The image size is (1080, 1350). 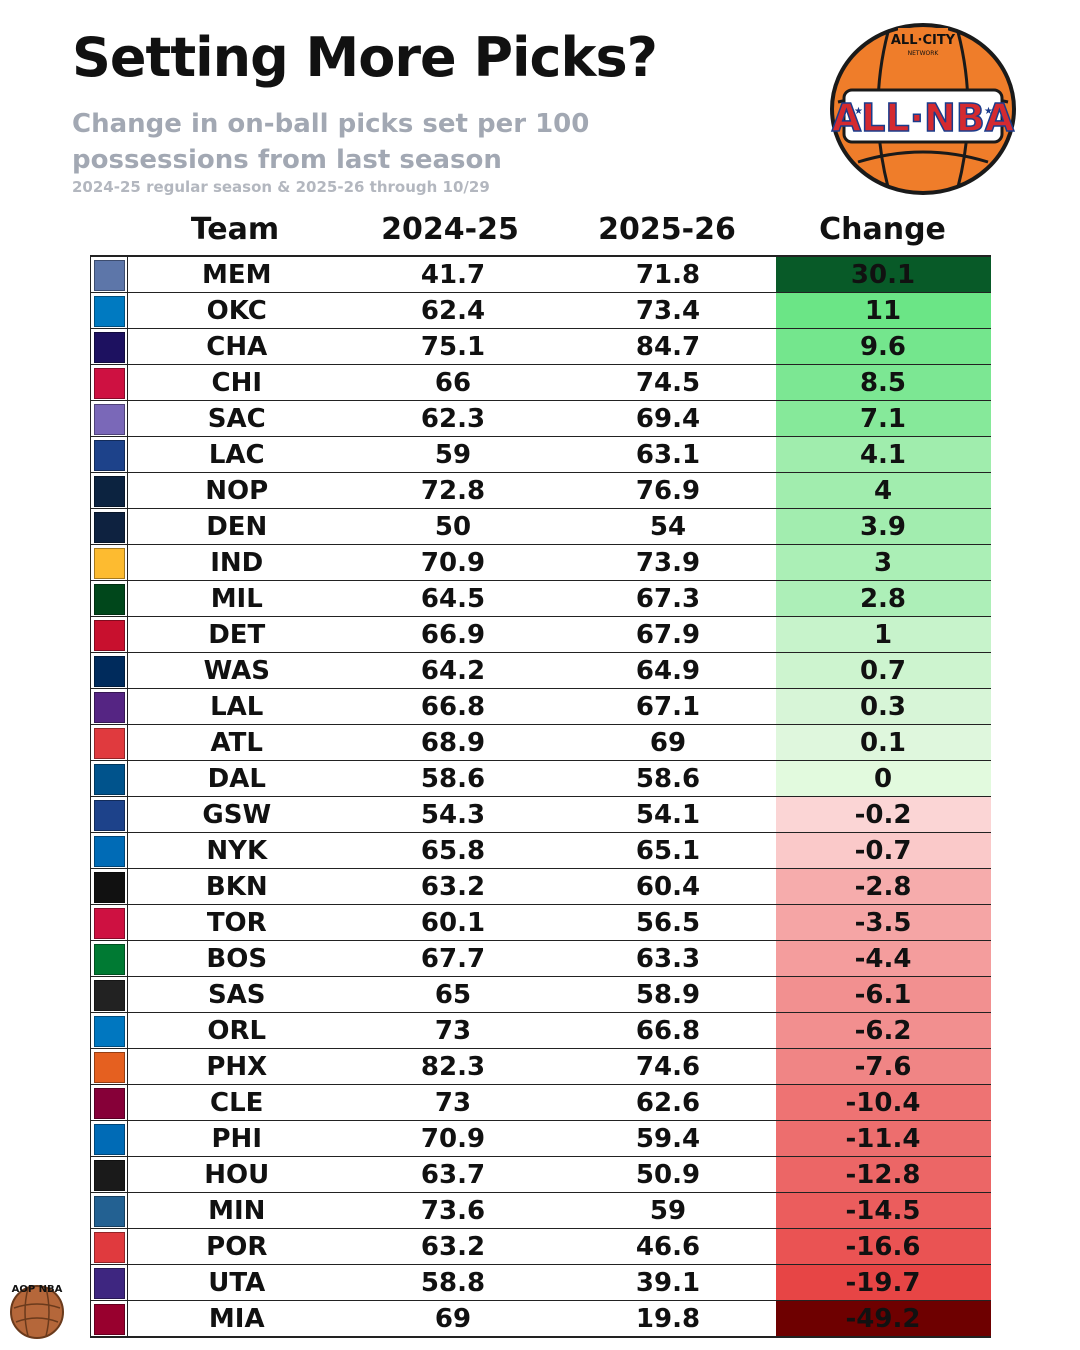 I want to click on team-name: DAL, so click(x=236, y=778).